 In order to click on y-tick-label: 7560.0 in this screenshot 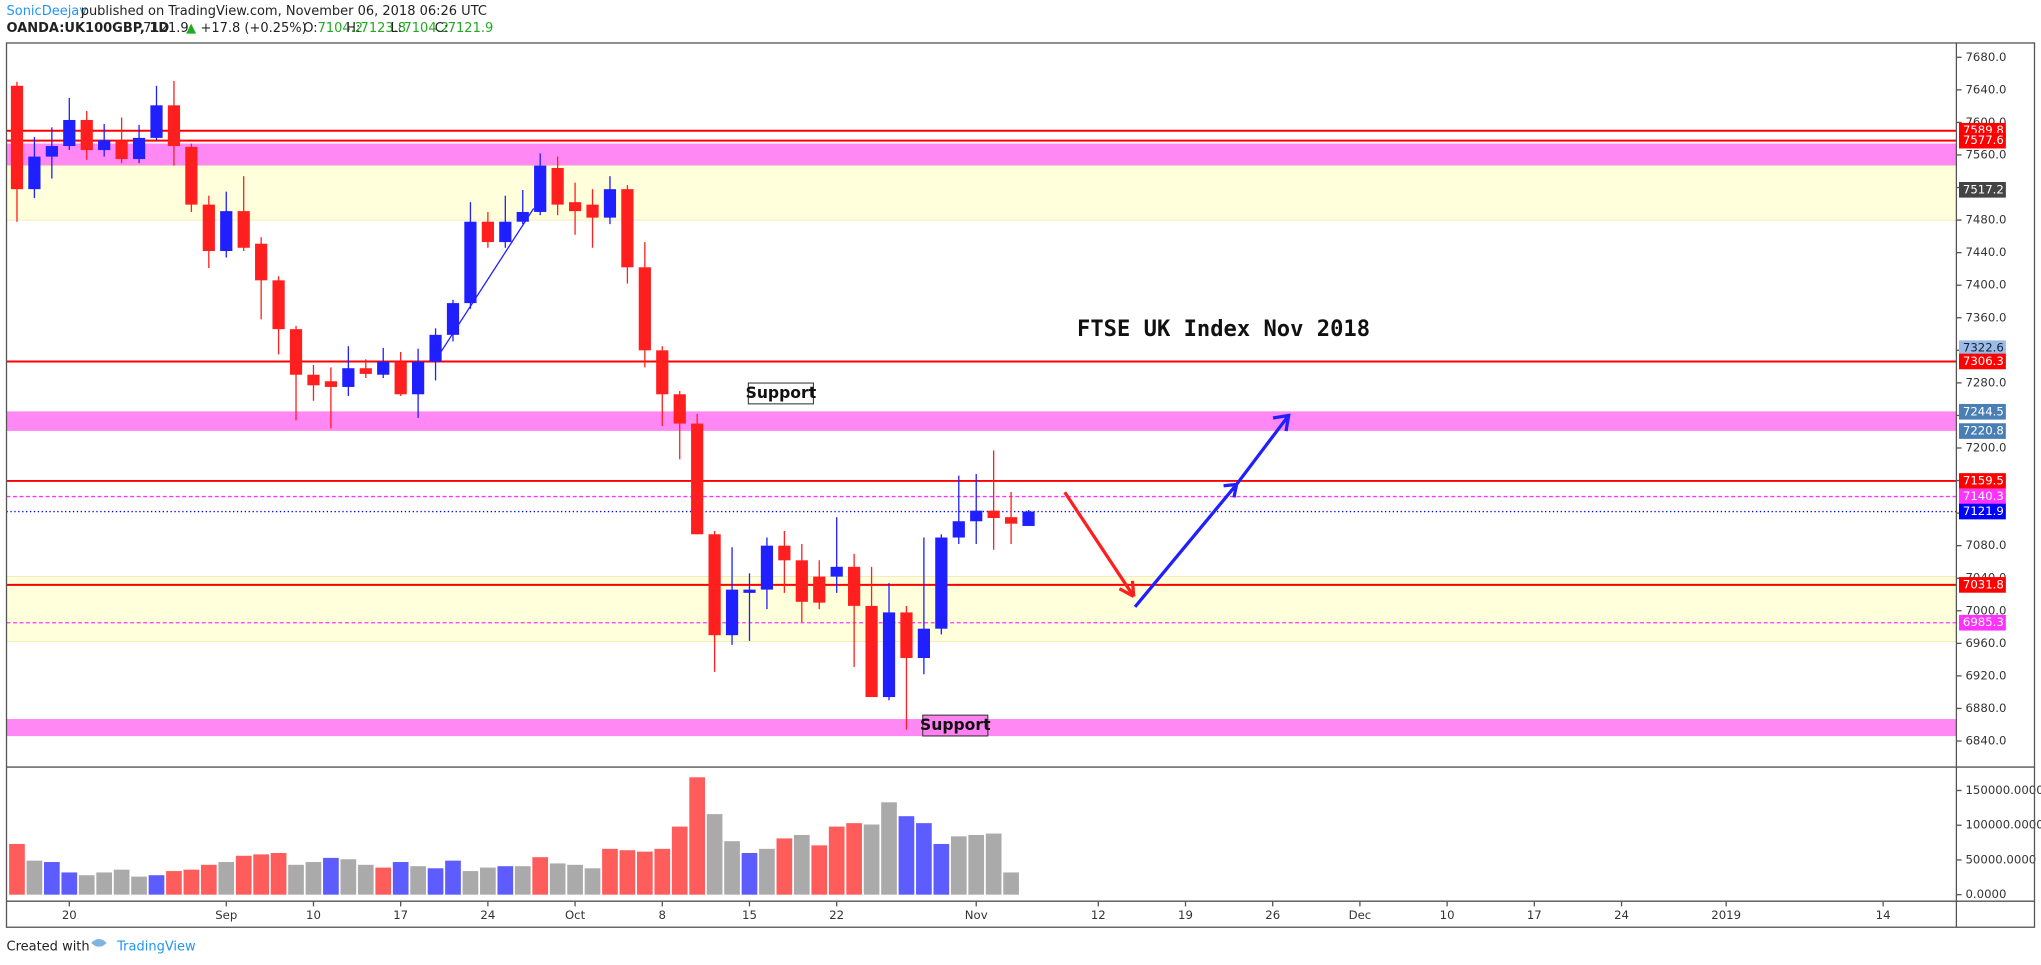, I will do `click(1986, 154)`.